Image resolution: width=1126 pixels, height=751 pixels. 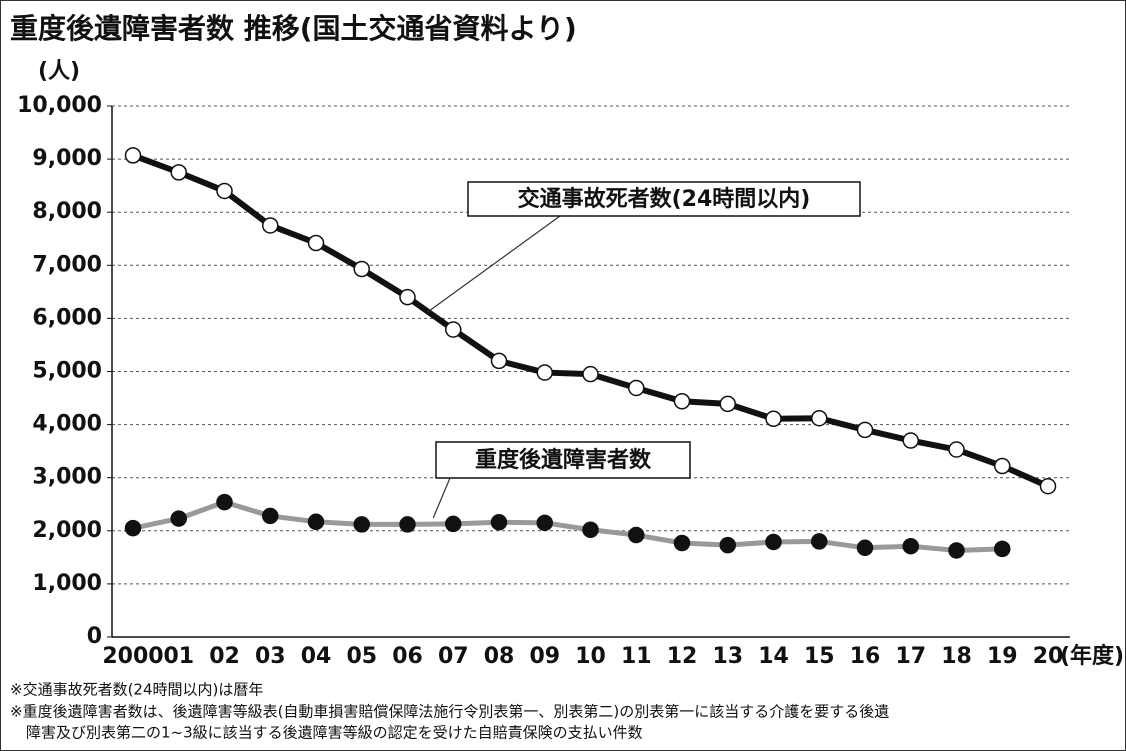 What do you see at coordinates (590, 656) in the screenshot?
I see `x-tick-label: 10` at bounding box center [590, 656].